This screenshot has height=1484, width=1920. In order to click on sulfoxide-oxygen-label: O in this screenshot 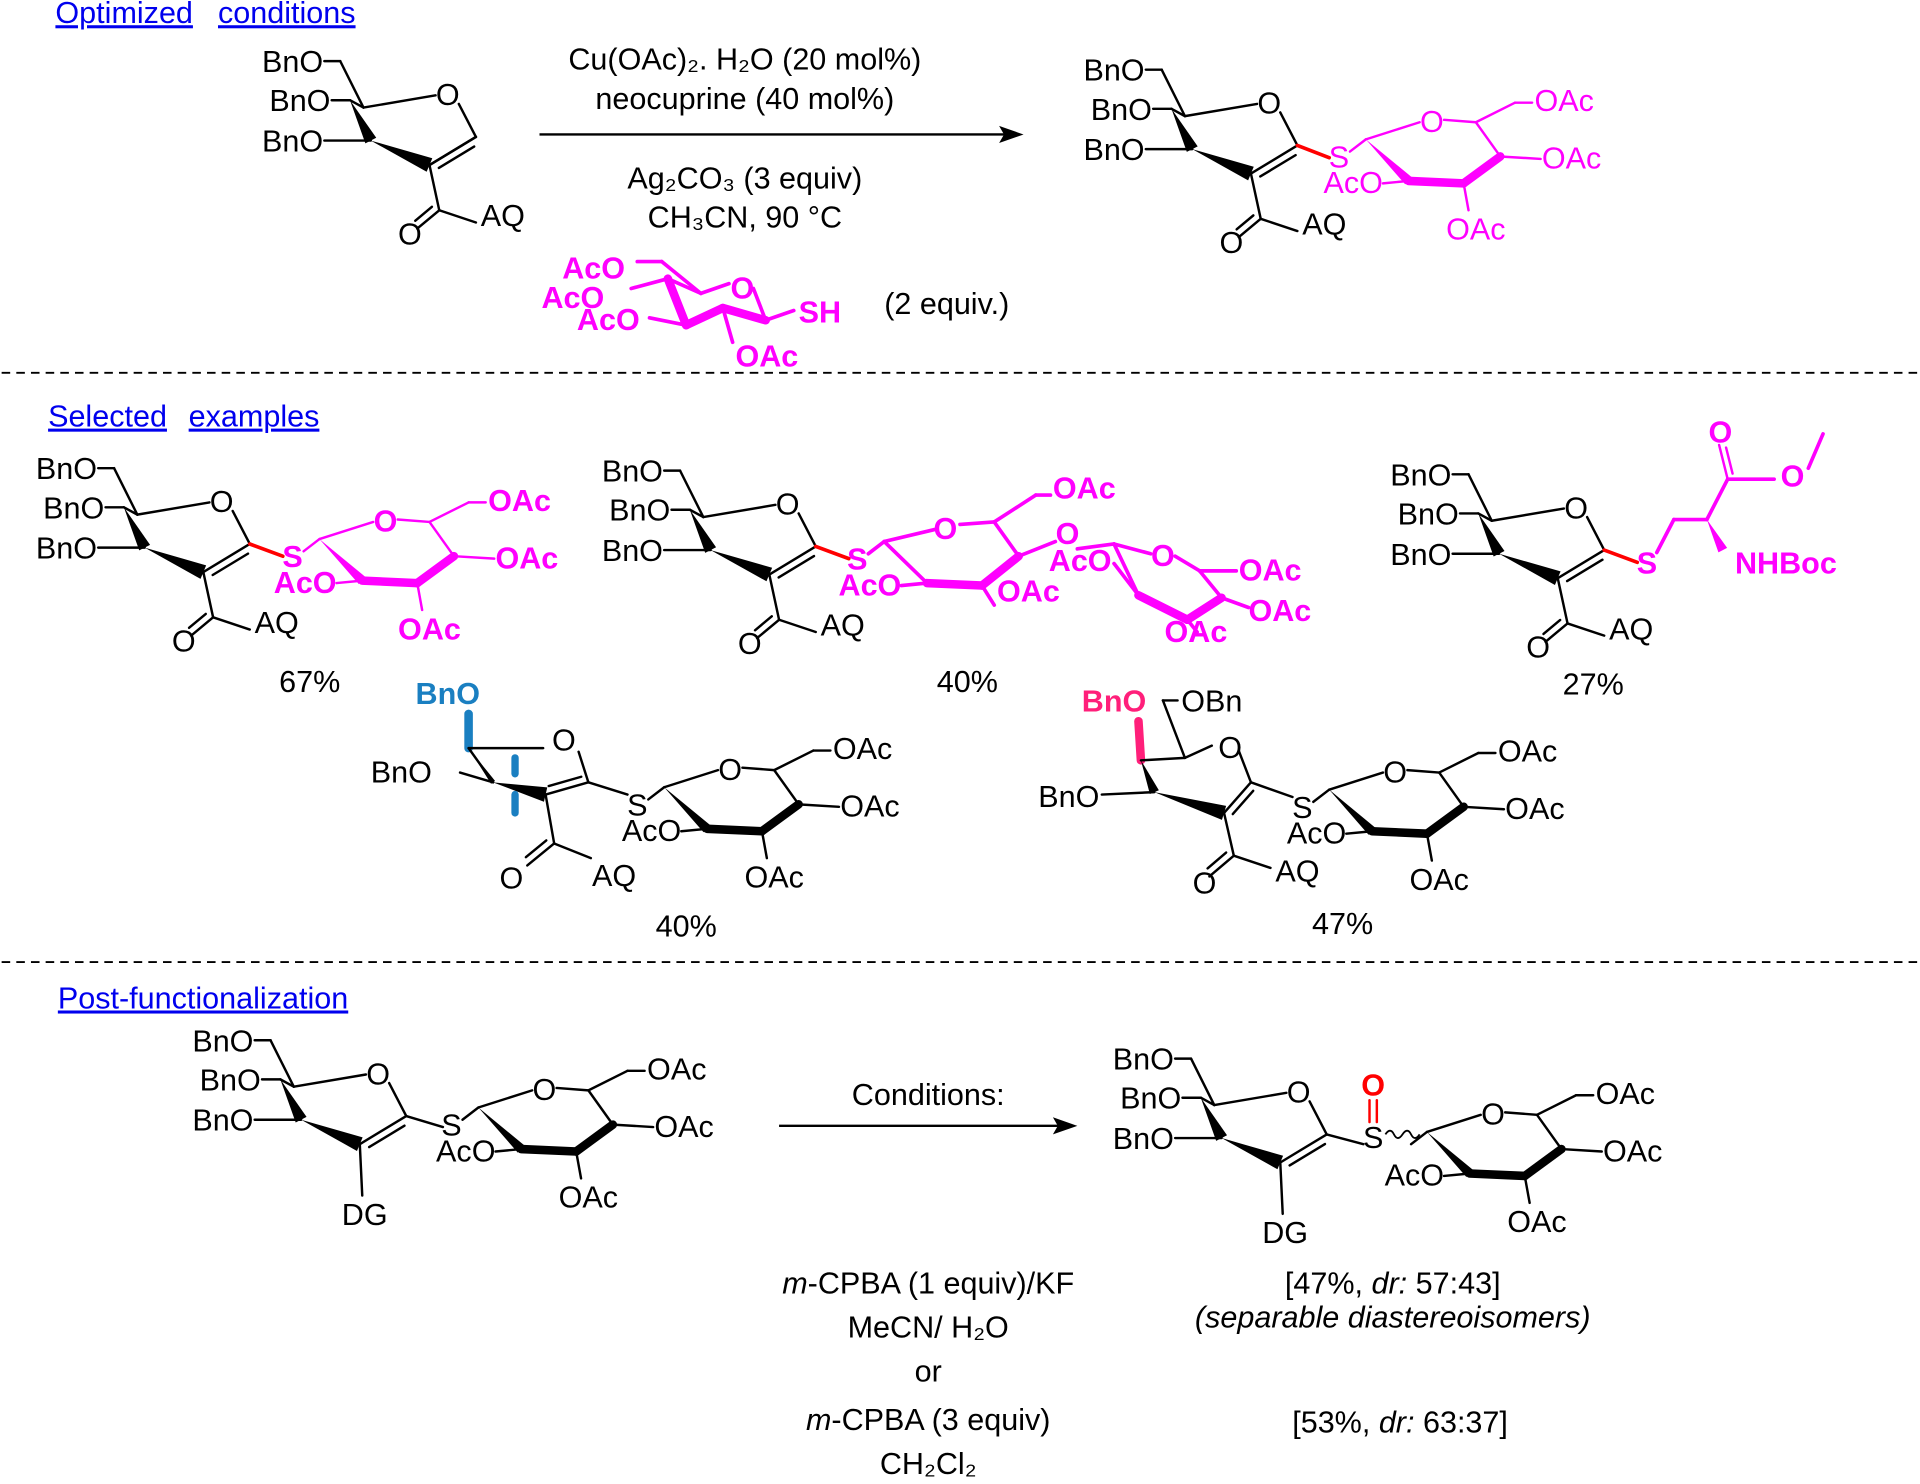, I will do `click(1373, 1085)`.